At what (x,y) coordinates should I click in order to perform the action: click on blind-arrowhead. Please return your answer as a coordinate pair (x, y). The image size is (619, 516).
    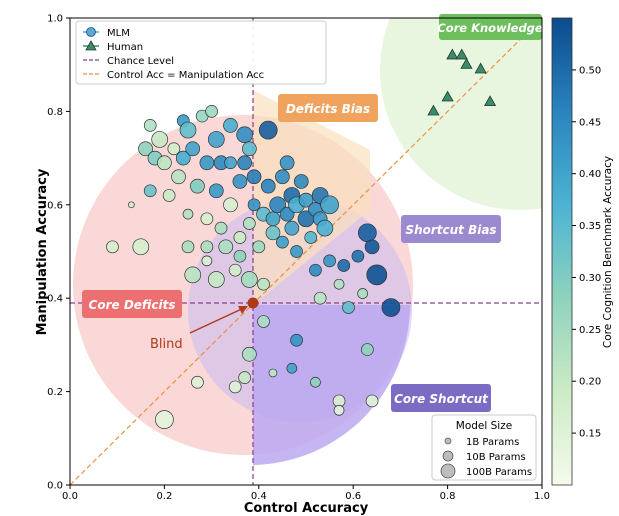
    Looking at the image, I should click on (243, 310).